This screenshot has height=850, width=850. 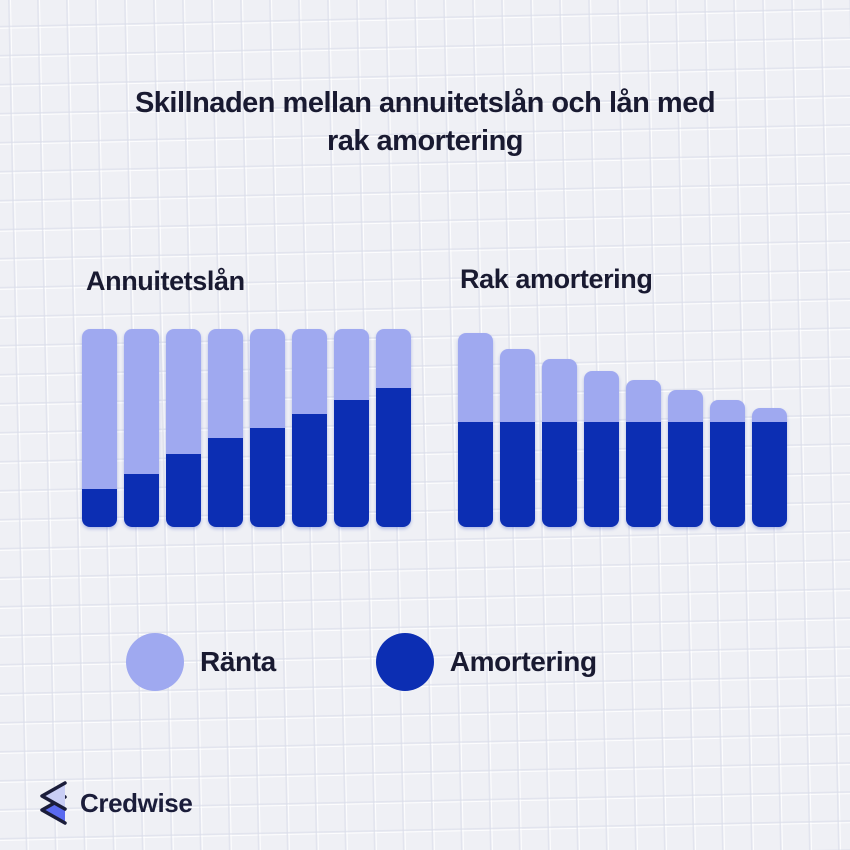 What do you see at coordinates (622, 428) in the screenshot?
I see `rak-amortering-bar-chart` at bounding box center [622, 428].